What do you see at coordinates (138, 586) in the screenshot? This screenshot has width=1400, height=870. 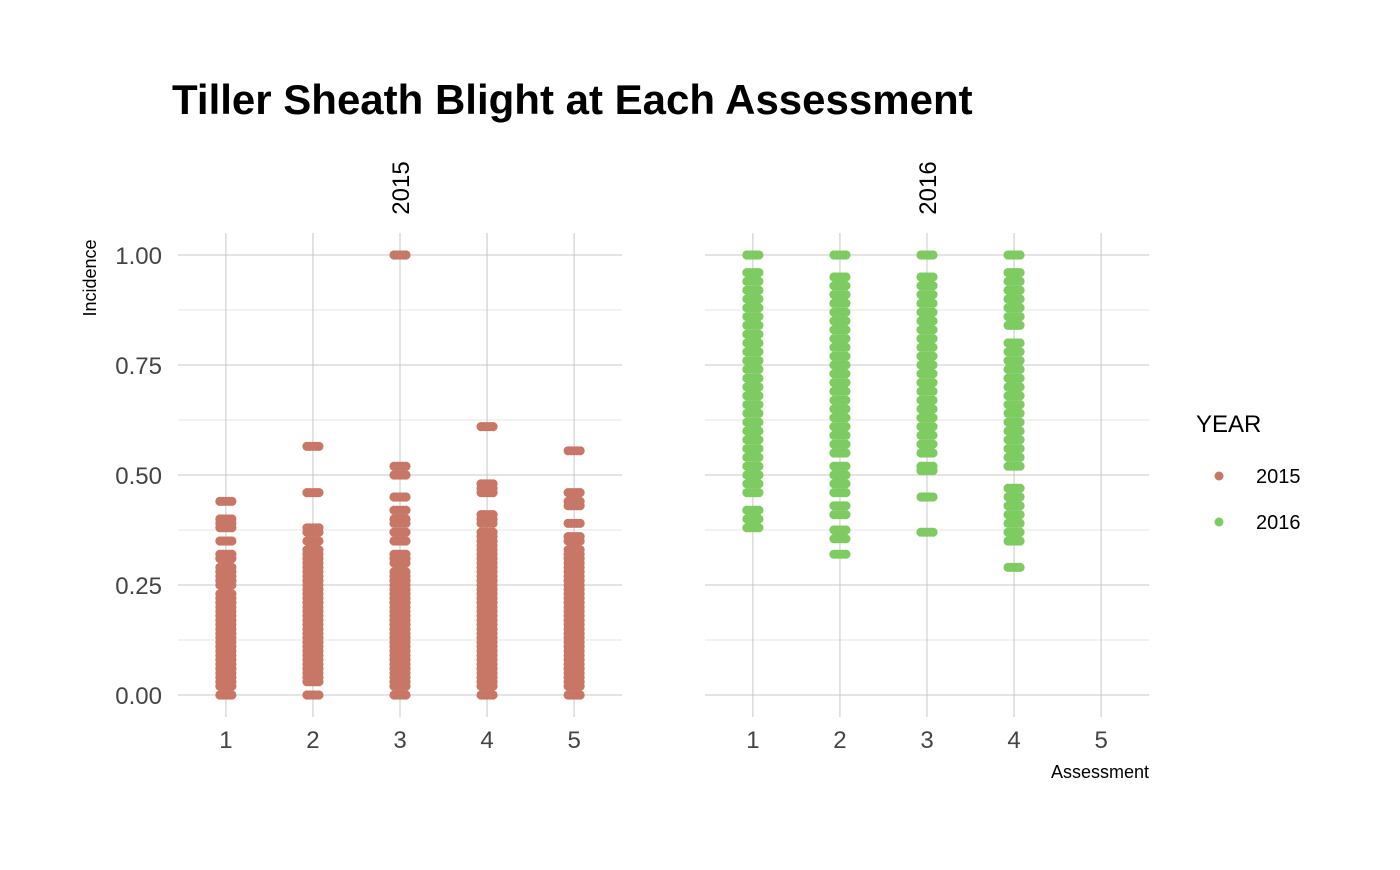 I see `y-tick-label: 0.25` at bounding box center [138, 586].